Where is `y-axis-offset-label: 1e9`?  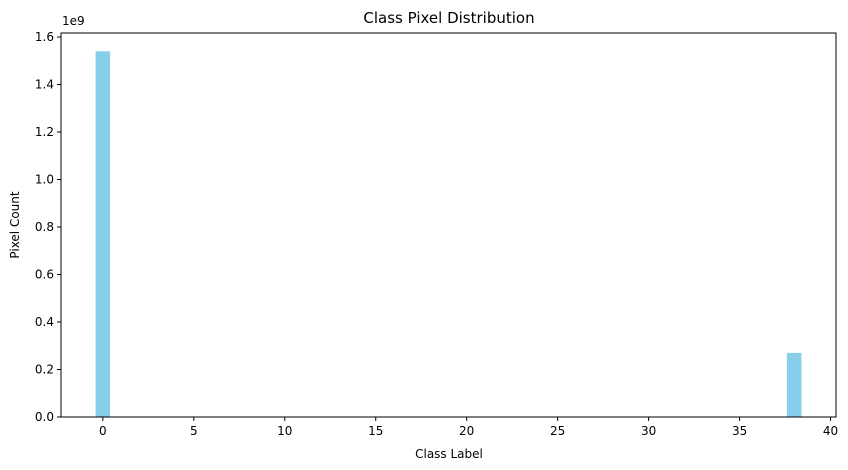 y-axis-offset-label: 1e9 is located at coordinates (73, 21).